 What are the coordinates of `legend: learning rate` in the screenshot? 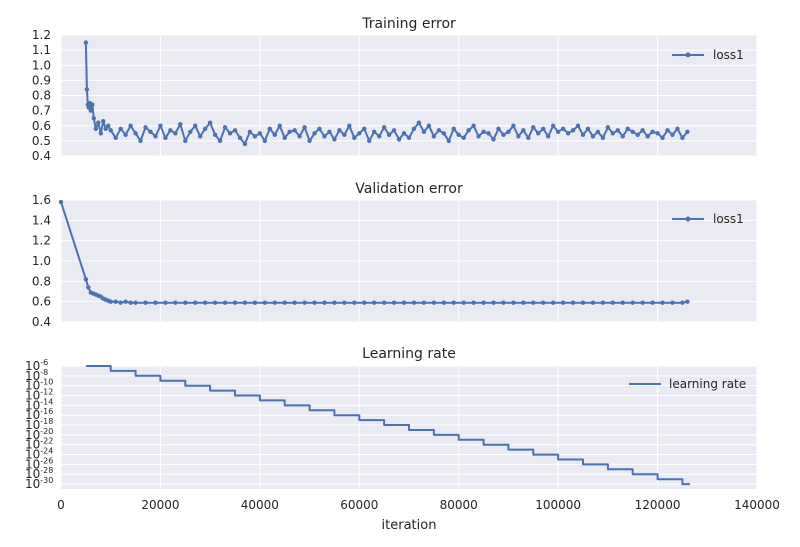 It's located at (687, 384).